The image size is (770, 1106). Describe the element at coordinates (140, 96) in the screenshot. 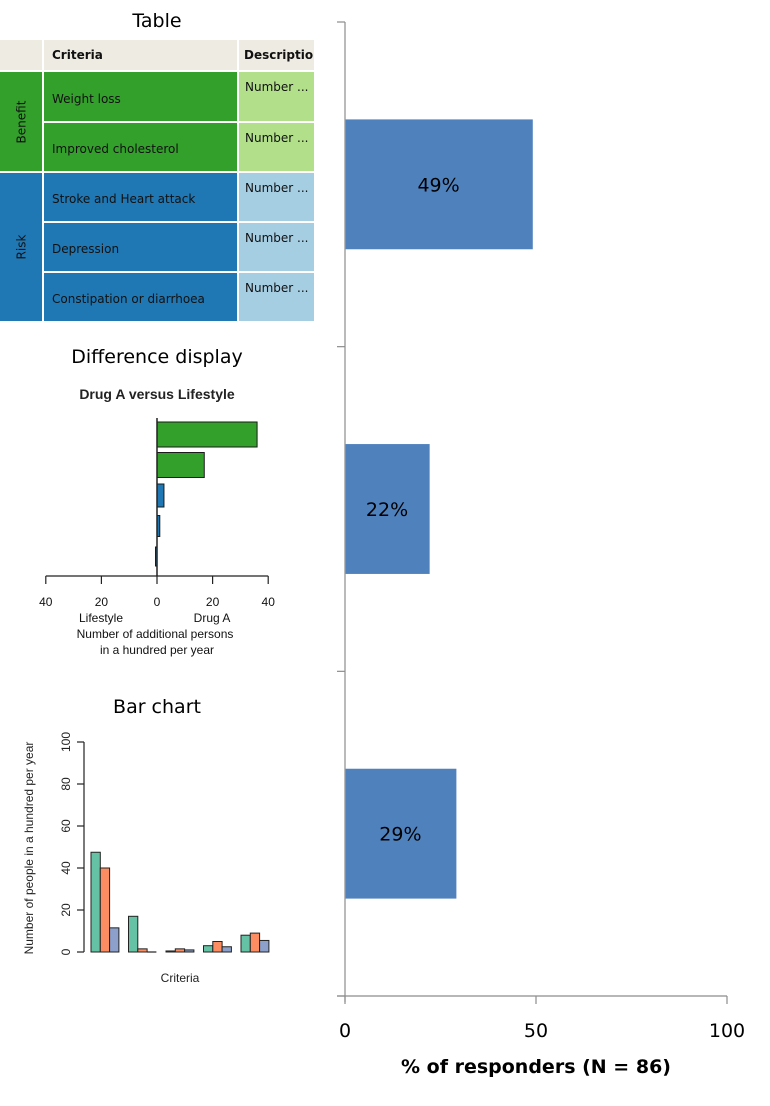

I see `table-row-criteria: Weight loss` at that location.